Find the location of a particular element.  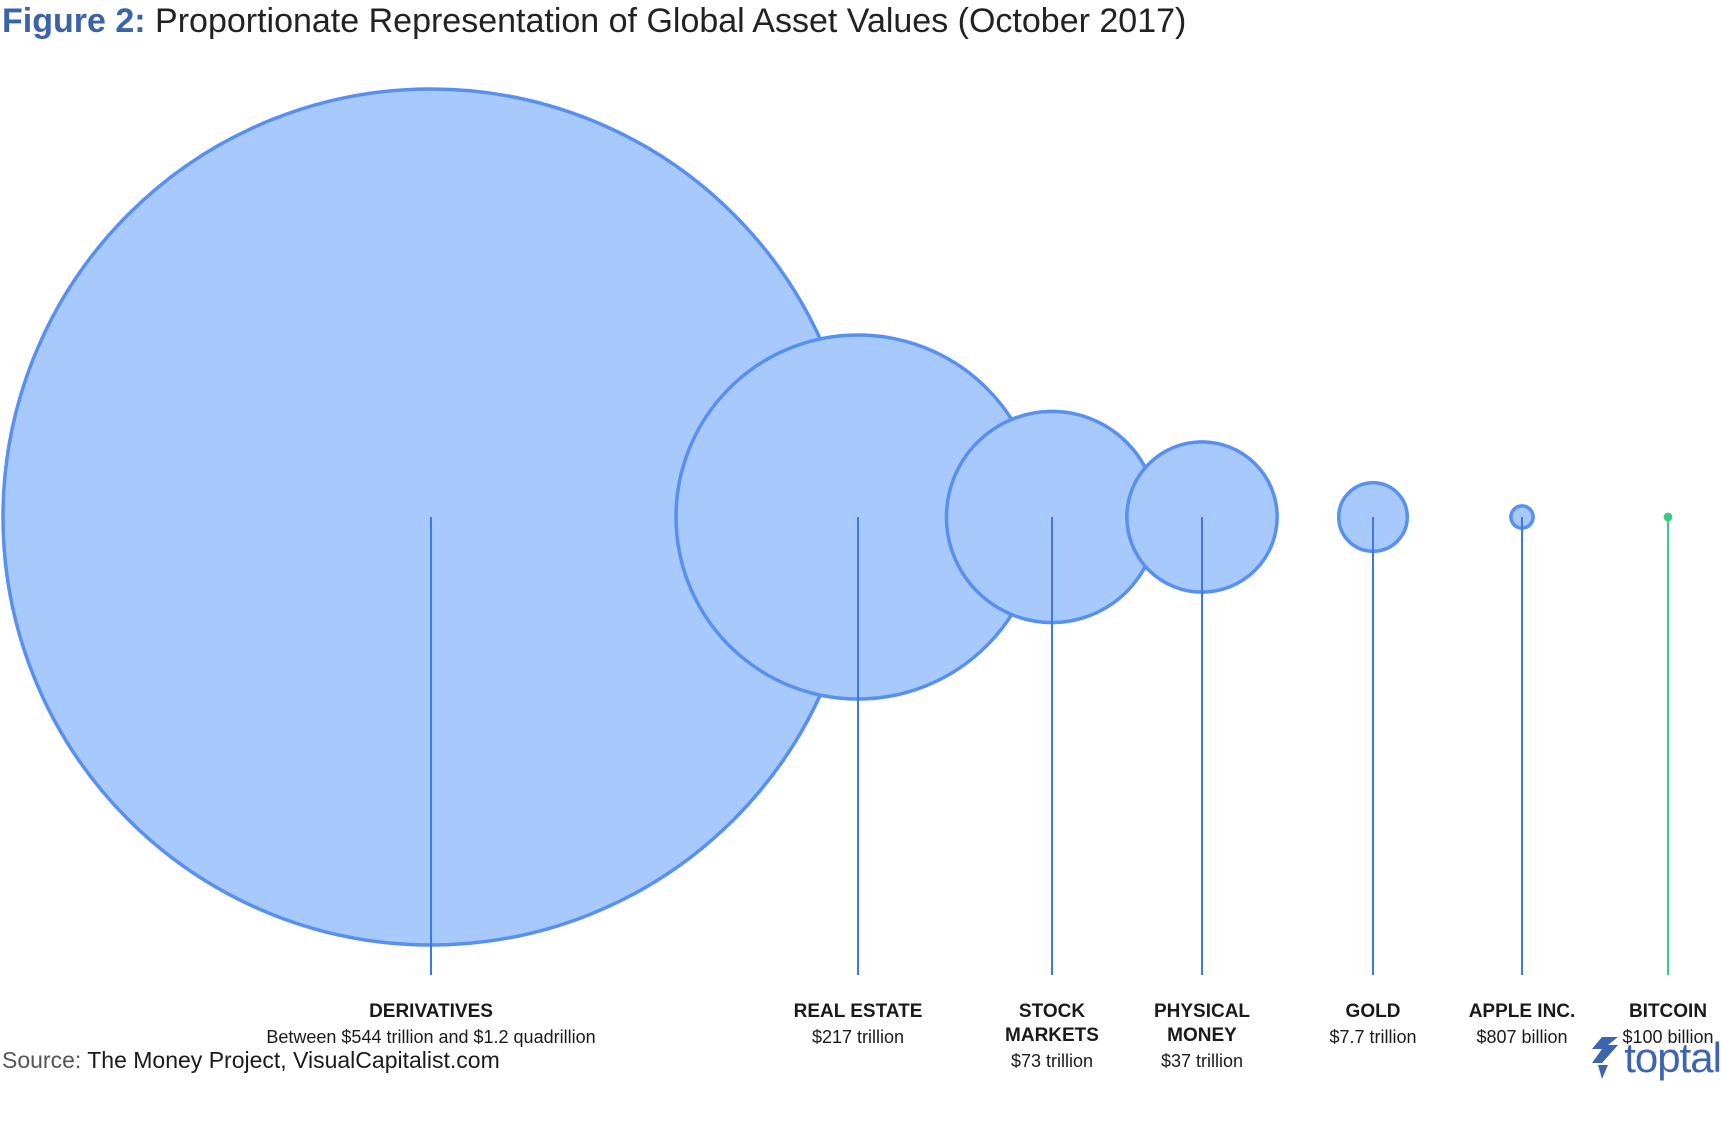

toptal-wordmark: toptal is located at coordinates (1672, 1057).